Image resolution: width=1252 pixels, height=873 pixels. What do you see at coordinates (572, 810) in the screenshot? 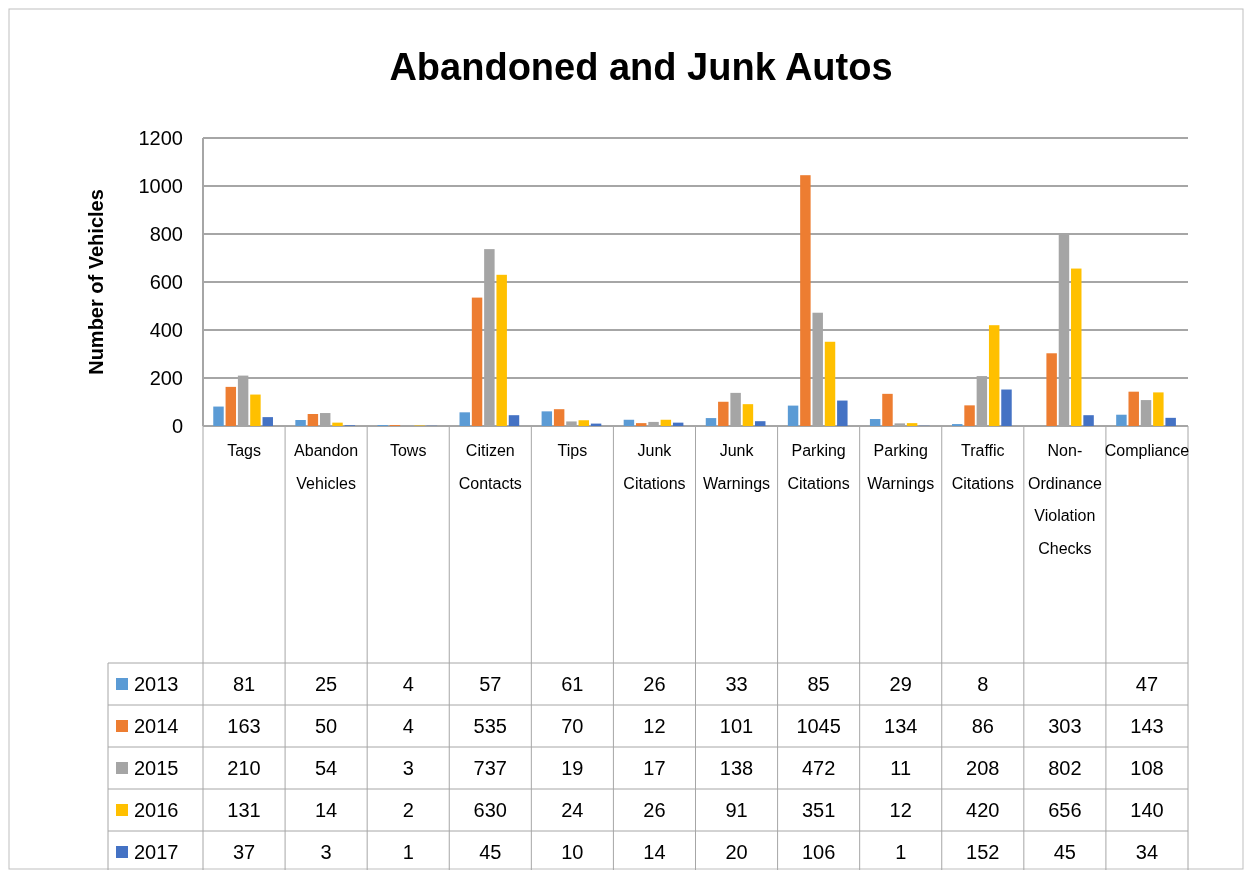
I see `data-label: 24` at bounding box center [572, 810].